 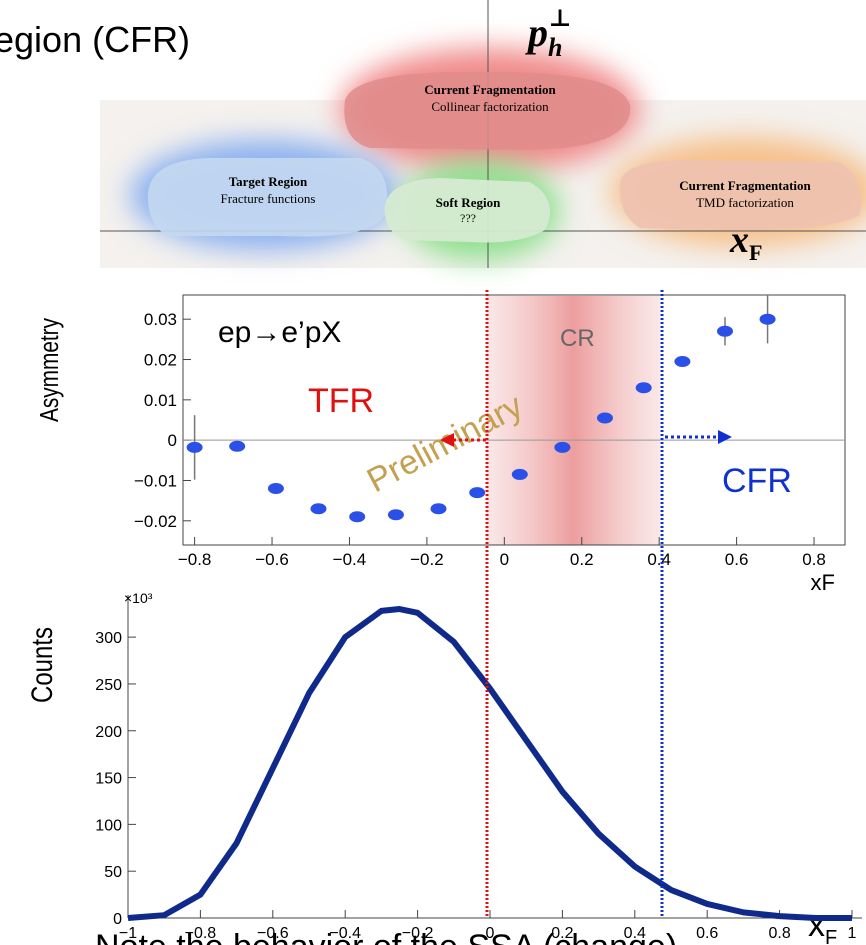 What do you see at coordinates (341, 401) in the screenshot?
I see `annotation: TFR` at bounding box center [341, 401].